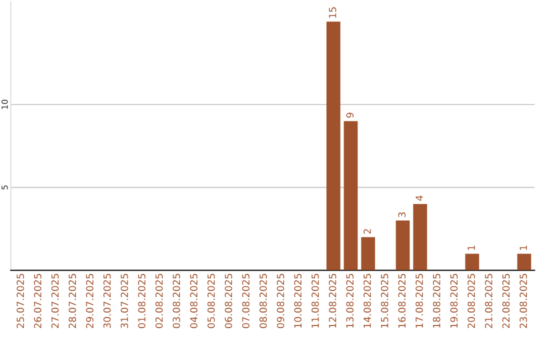  I want to click on x-tick-label: 21.08.2025, so click(488, 301).